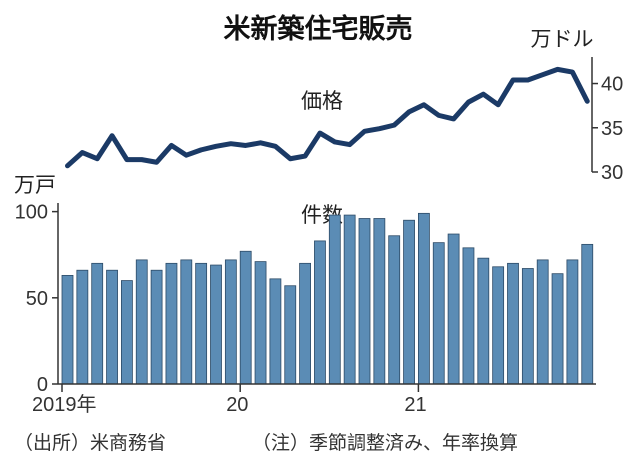 The height and width of the screenshot is (468, 638). I want to click on sales-x-tick-label: 20, so click(237, 405).